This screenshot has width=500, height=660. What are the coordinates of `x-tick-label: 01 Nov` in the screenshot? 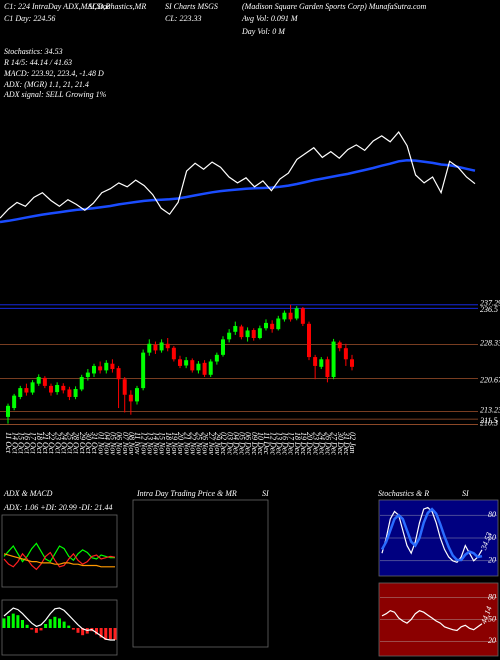 It's located at (100, 443).